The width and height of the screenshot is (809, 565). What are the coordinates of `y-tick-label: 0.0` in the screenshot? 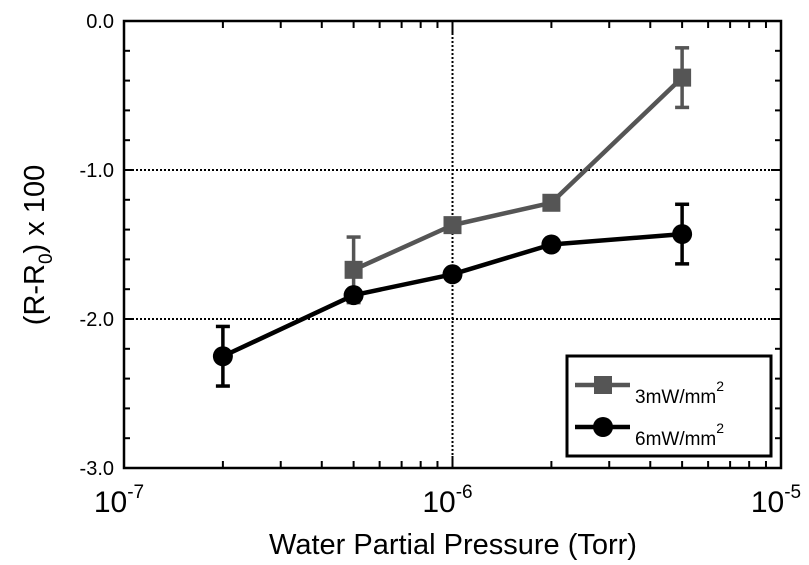 It's located at (100, 22).